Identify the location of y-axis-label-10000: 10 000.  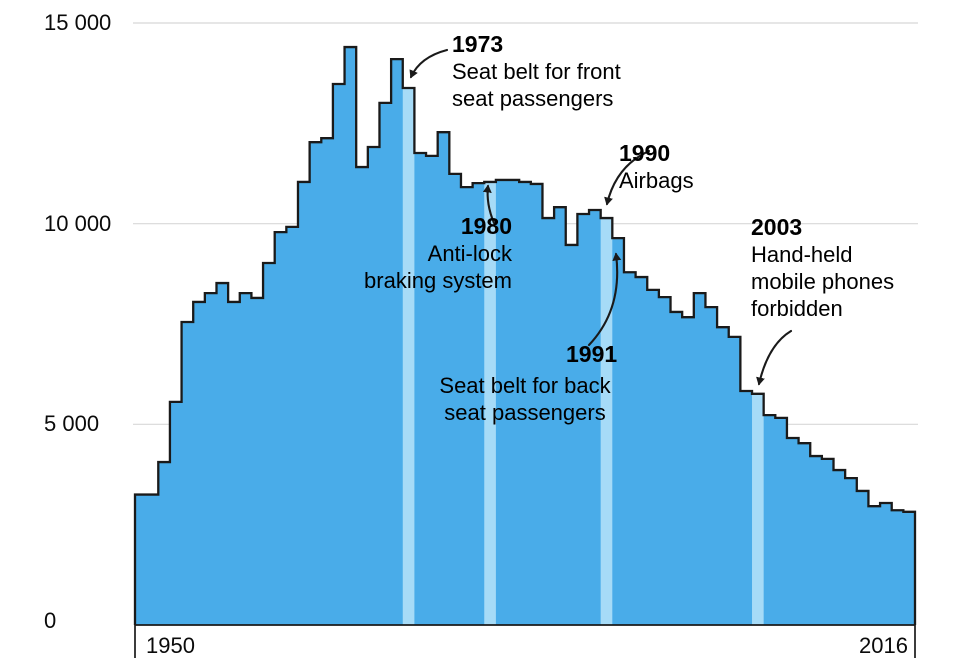
(78, 223).